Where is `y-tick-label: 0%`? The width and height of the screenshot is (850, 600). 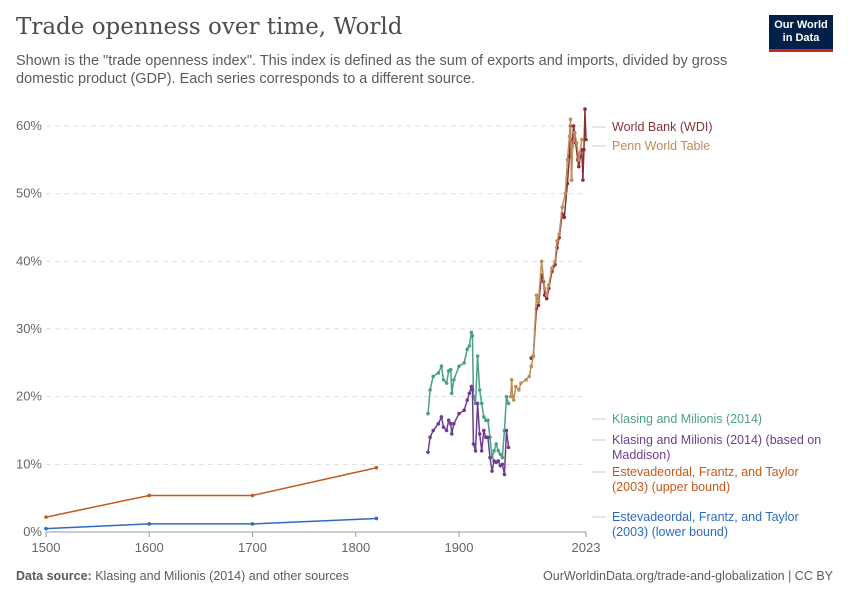
y-tick-label: 0% is located at coordinates (32, 531).